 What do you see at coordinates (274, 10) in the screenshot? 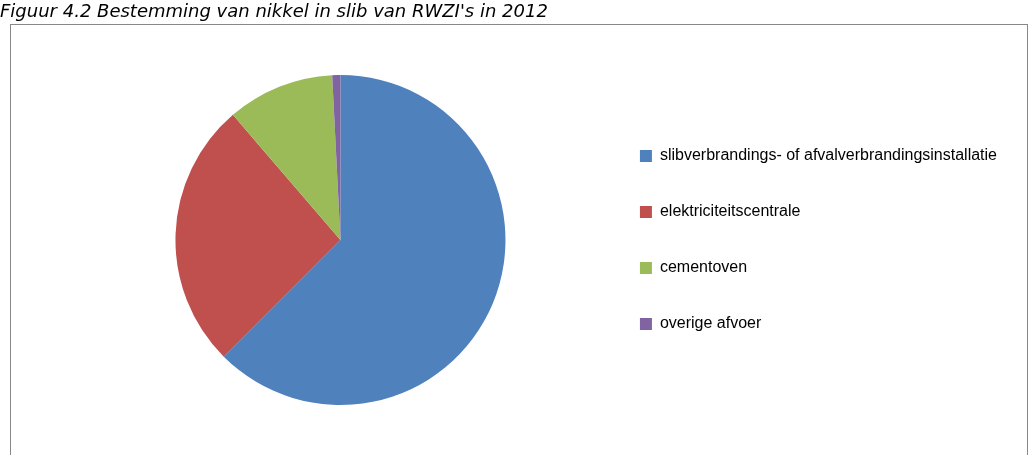
I see `chart-title: Figuur 4.2 Bestemming van nikkel in slib van RWZI's in 2012` at bounding box center [274, 10].